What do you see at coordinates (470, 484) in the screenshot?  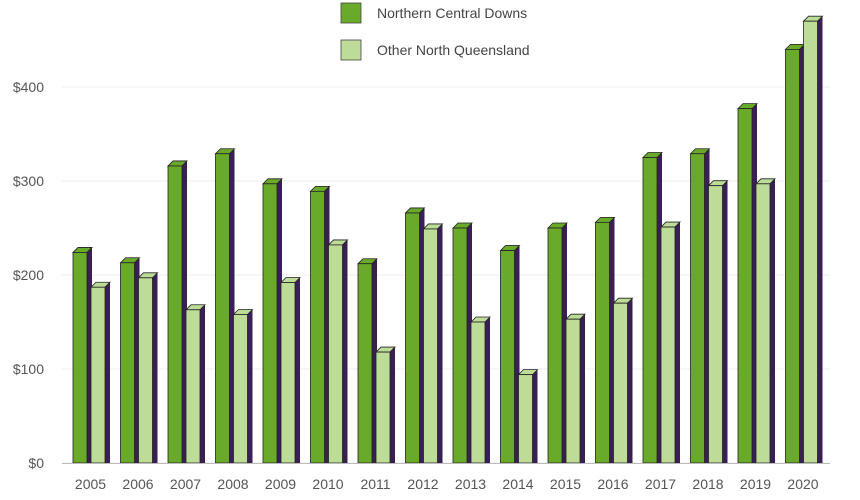 I see `x-tick-label: 2013` at bounding box center [470, 484].